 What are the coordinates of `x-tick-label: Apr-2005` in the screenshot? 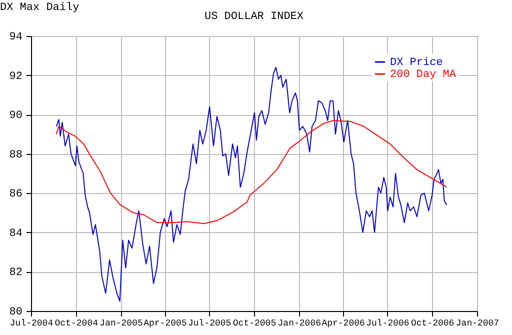 It's located at (165, 323).